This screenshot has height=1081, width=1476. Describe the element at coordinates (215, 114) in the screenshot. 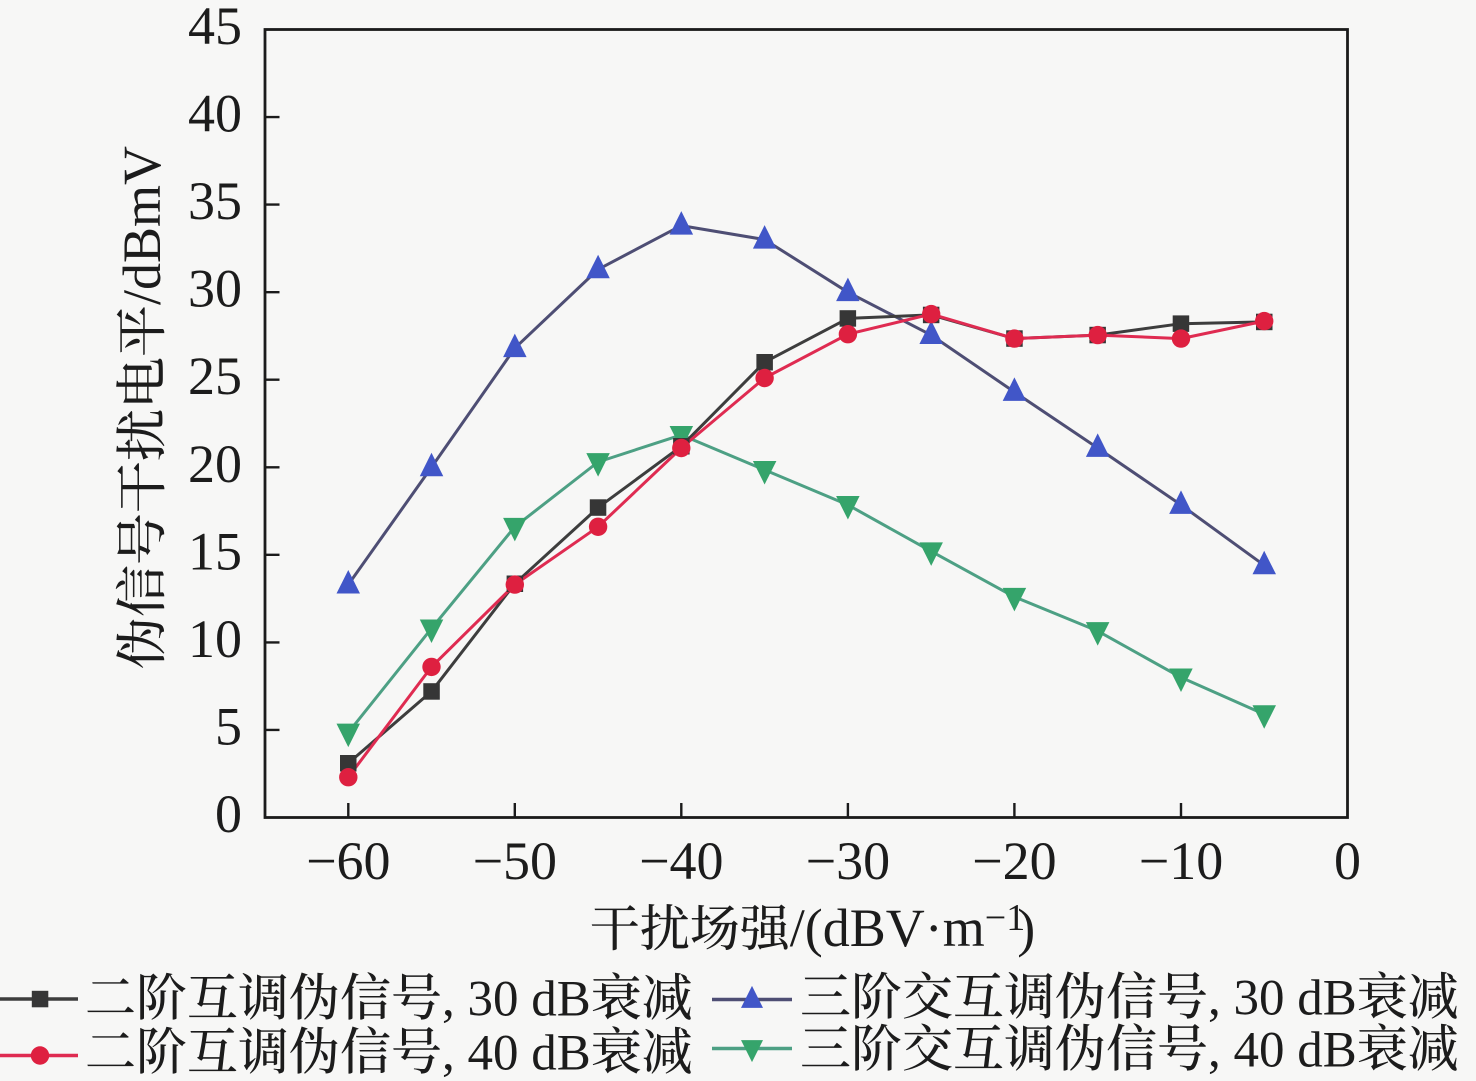

I see `svg-text: 40` at that location.